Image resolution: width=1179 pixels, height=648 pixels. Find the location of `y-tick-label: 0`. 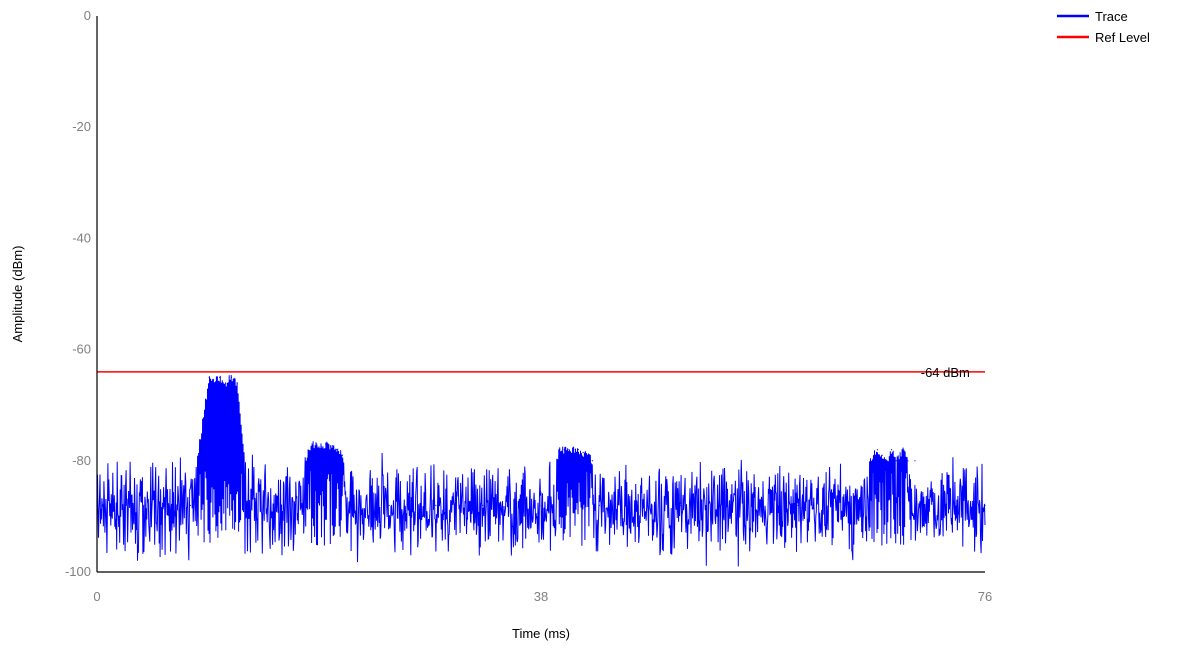

y-tick-label: 0 is located at coordinates (87, 15).